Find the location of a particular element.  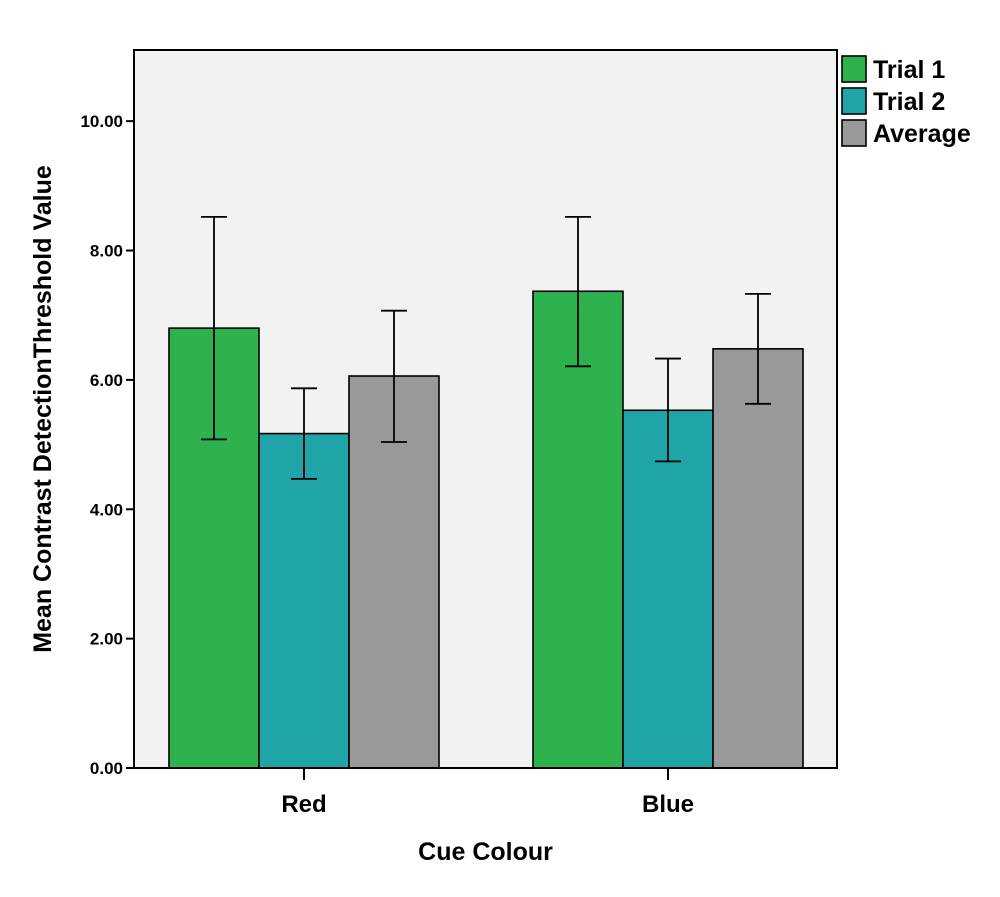

legend-label: Trial 1 is located at coordinates (909, 70).